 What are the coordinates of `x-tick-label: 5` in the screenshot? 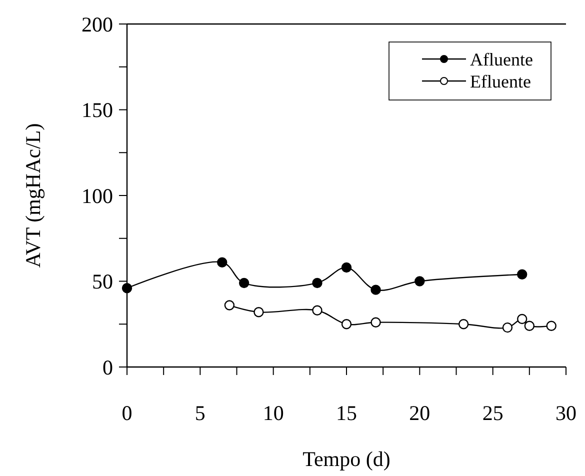 It's located at (200, 413).